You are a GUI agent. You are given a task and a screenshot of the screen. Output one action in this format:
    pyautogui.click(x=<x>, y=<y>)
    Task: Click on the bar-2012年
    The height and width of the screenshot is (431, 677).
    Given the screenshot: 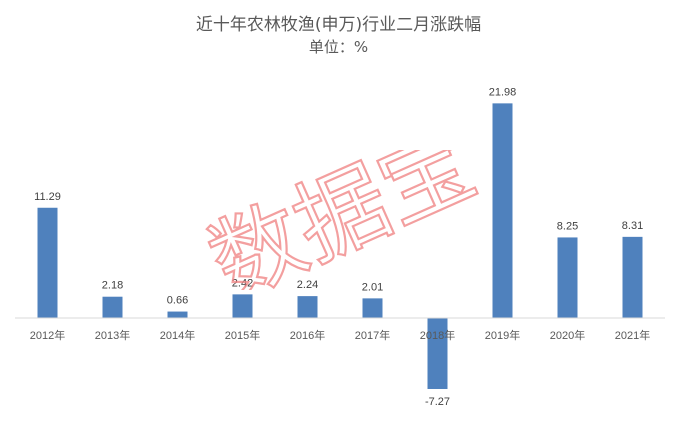 What is the action you would take?
    pyautogui.click(x=47, y=262)
    